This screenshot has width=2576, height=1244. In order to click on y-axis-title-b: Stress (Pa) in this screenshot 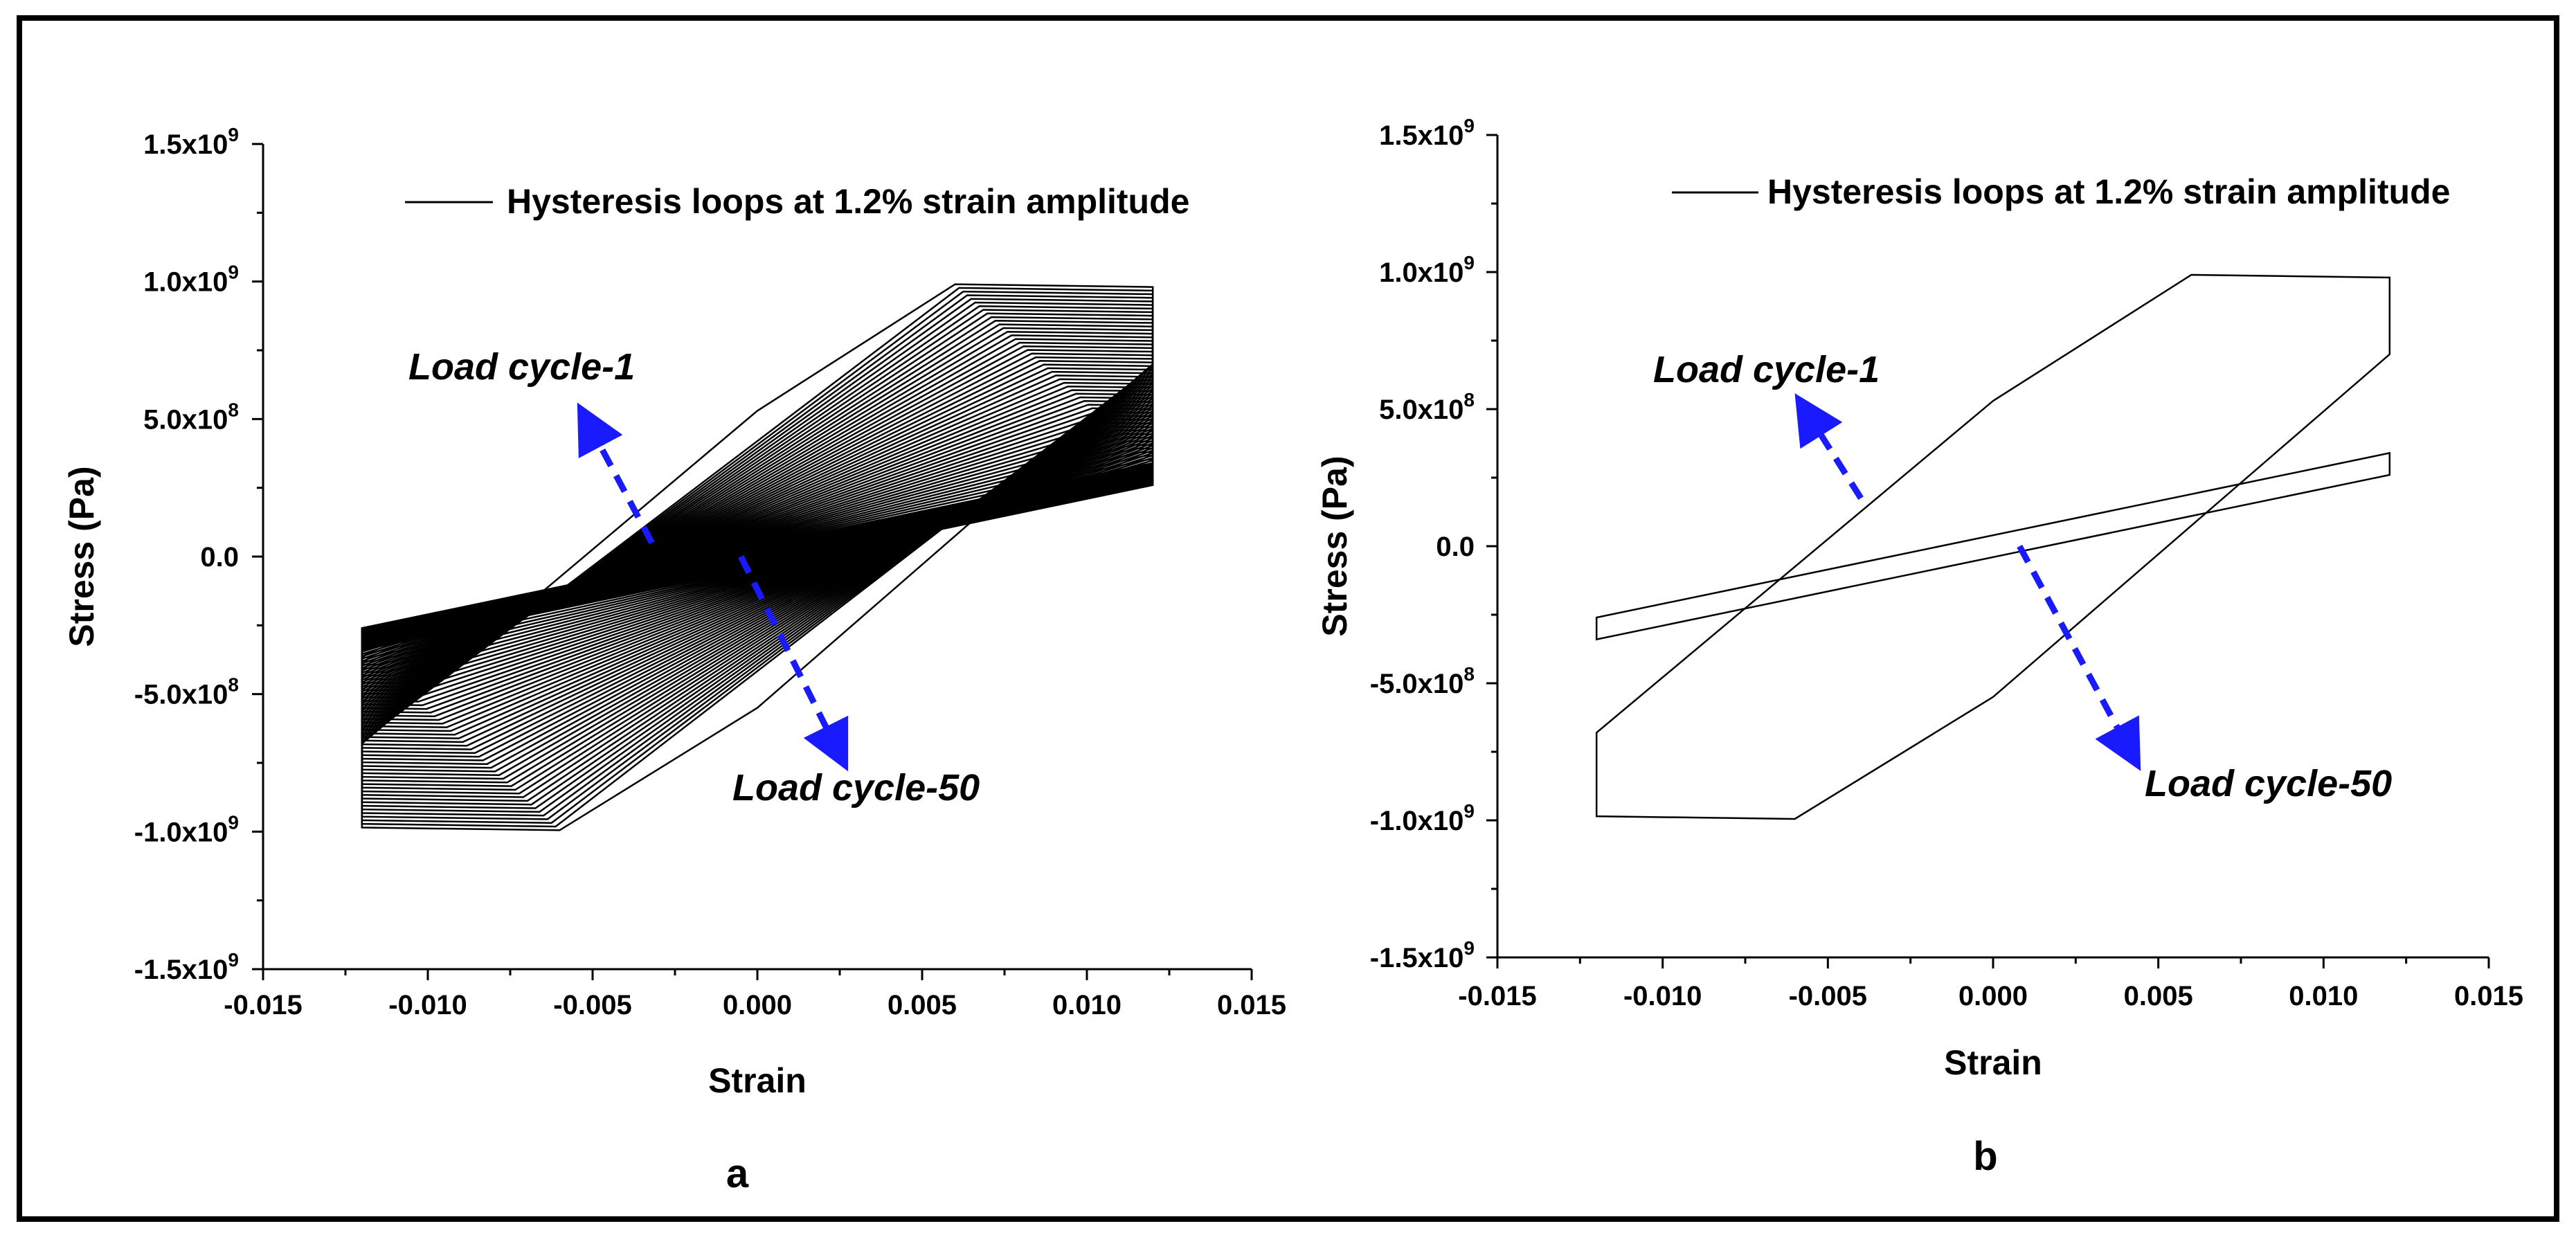, I will do `click(1334, 546)`.